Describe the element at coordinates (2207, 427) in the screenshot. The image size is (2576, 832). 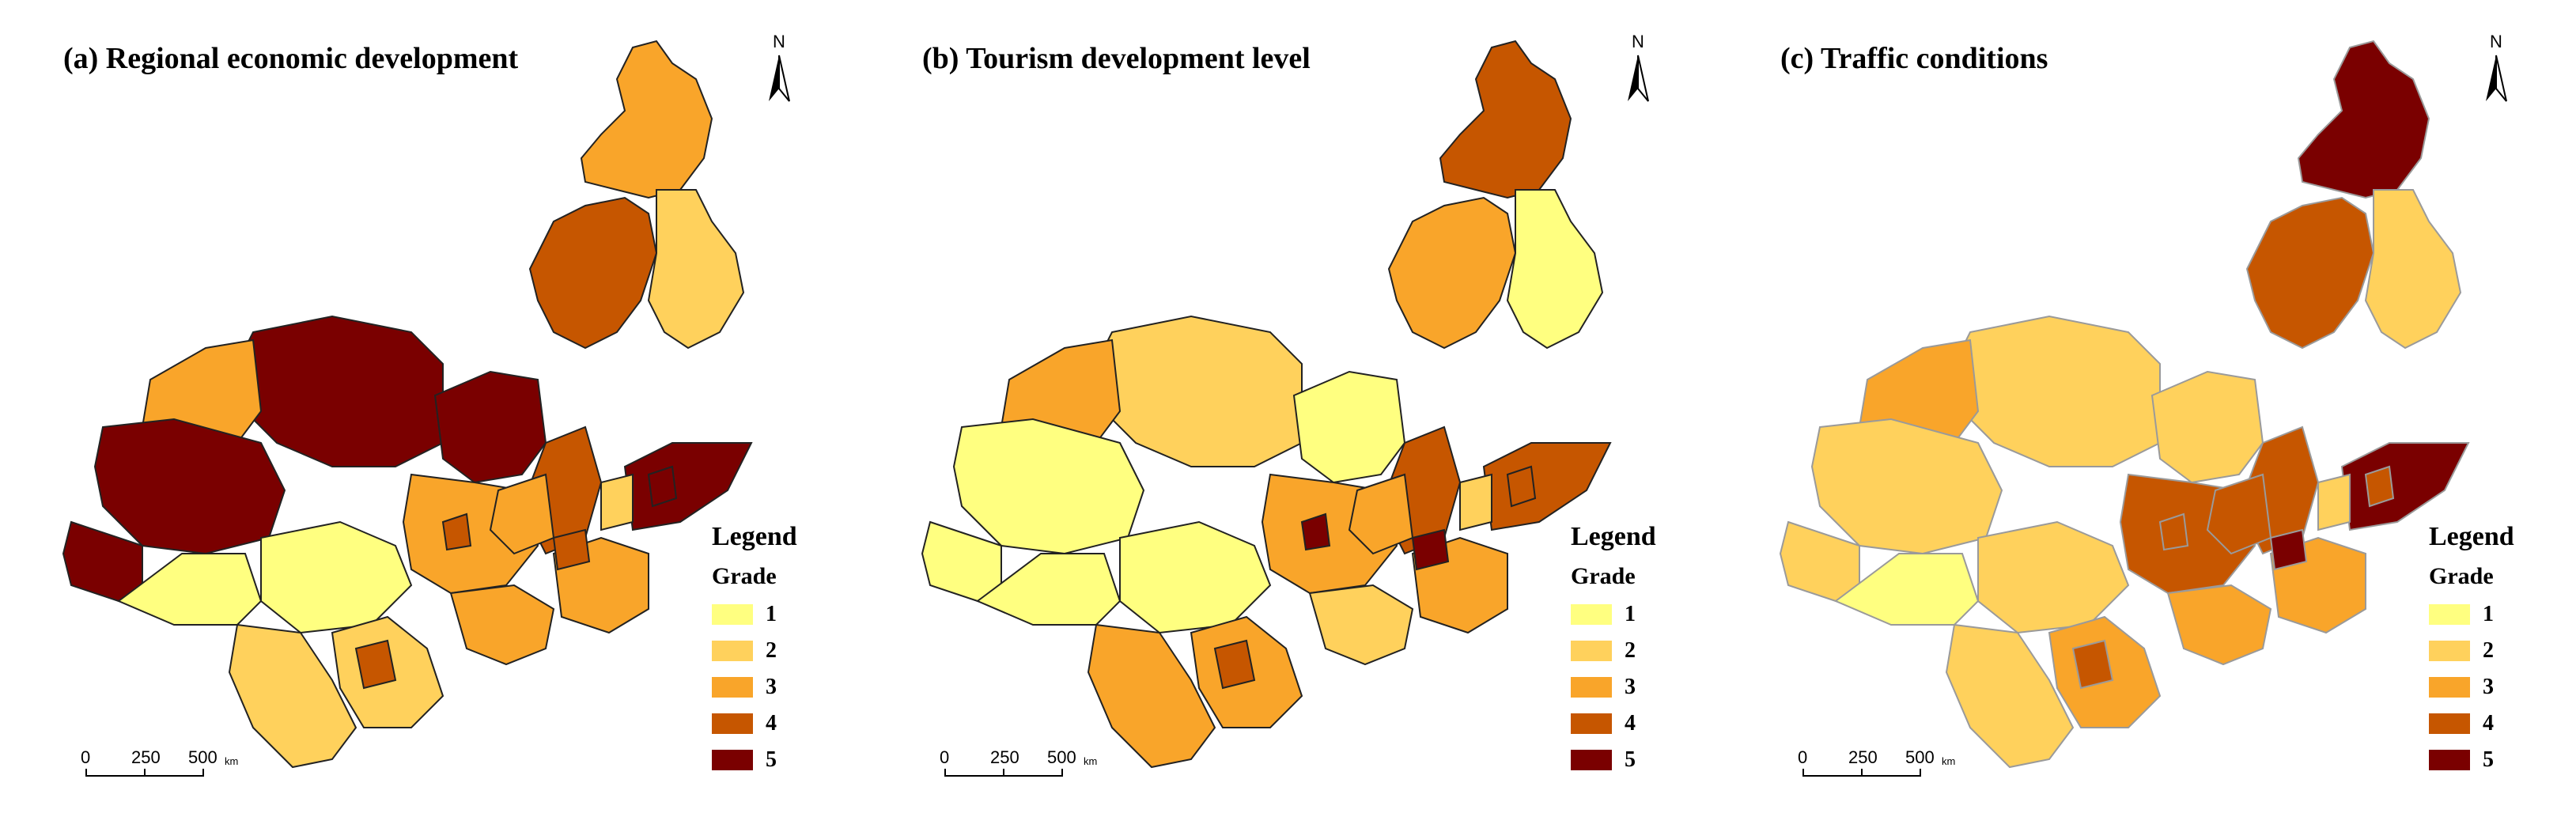
I see `map-region-central-north` at that location.